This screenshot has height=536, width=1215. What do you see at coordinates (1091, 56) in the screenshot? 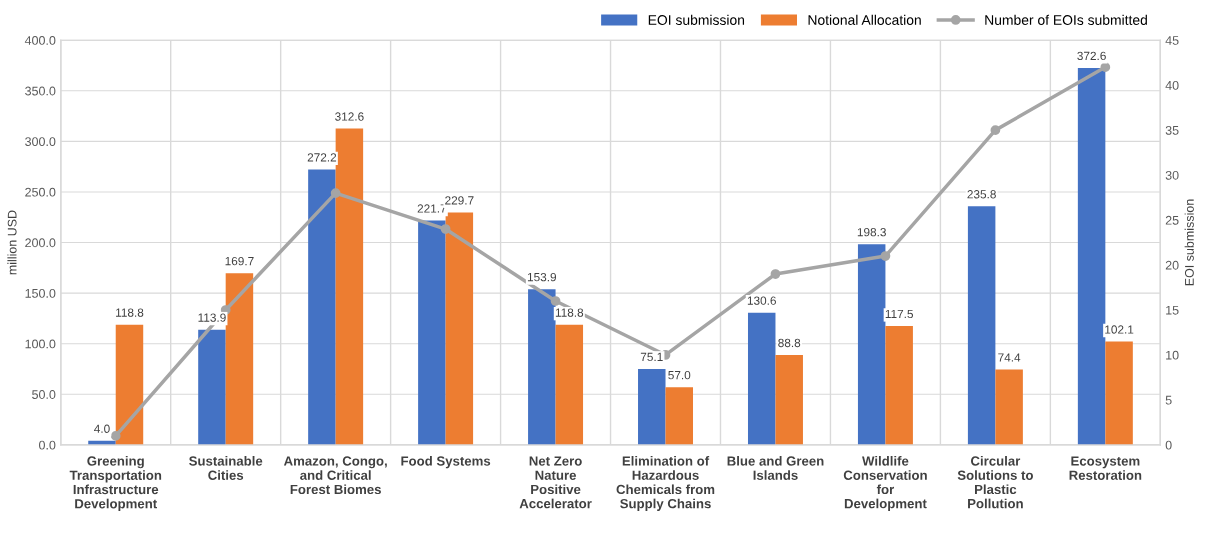
I see `data-label: 372.6` at bounding box center [1091, 56].